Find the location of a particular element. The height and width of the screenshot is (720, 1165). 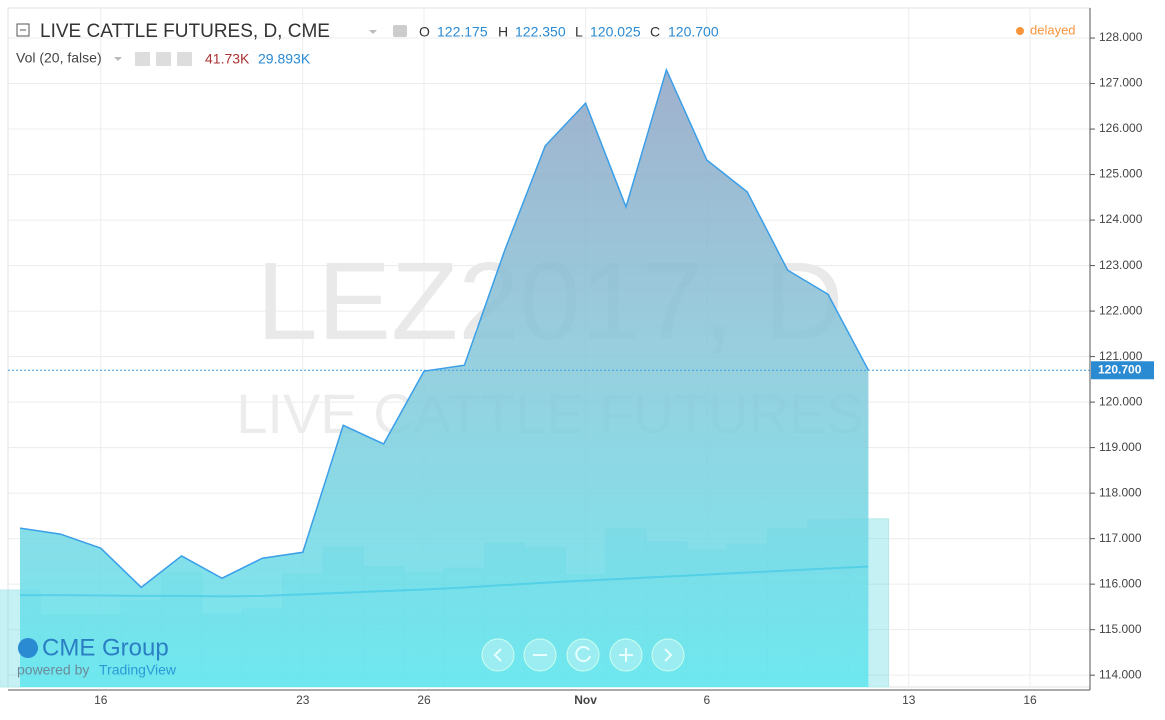

cme-logo: CME Group is located at coordinates (105, 647).